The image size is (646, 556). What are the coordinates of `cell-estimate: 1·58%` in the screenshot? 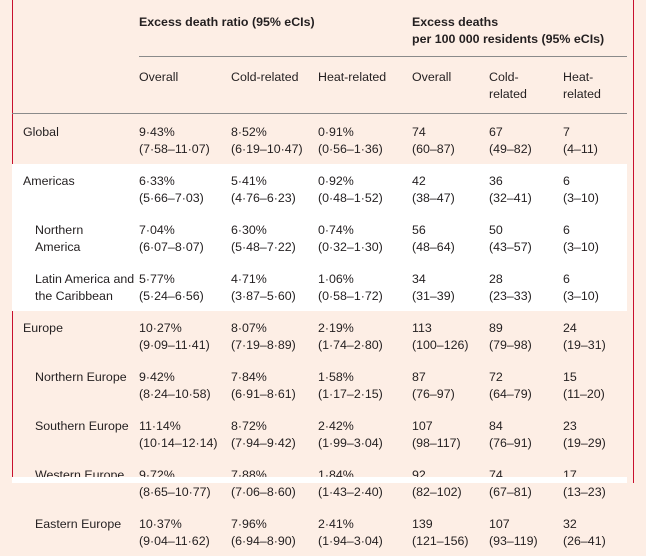 It's located at (365, 377).